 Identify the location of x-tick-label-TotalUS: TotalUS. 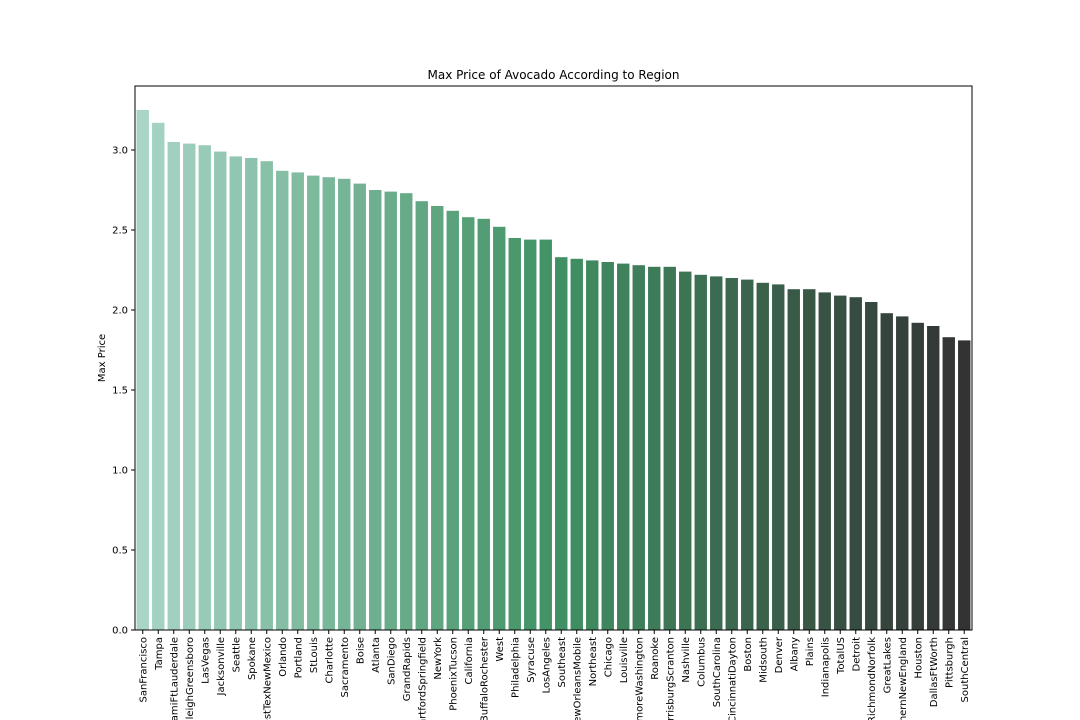
(841, 656).